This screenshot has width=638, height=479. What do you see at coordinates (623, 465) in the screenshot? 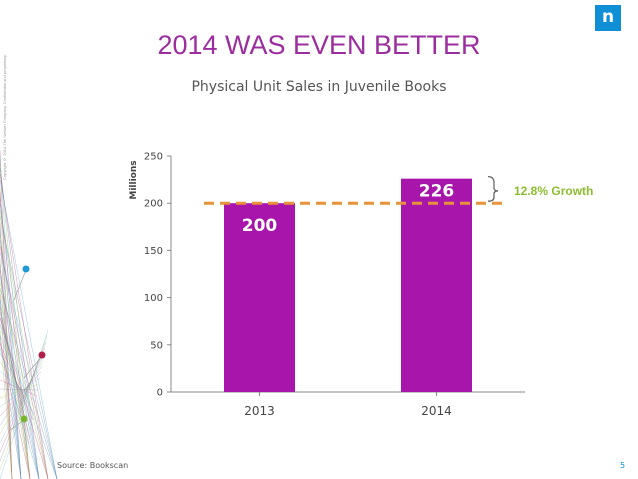
I see `page-number: 5` at bounding box center [623, 465].